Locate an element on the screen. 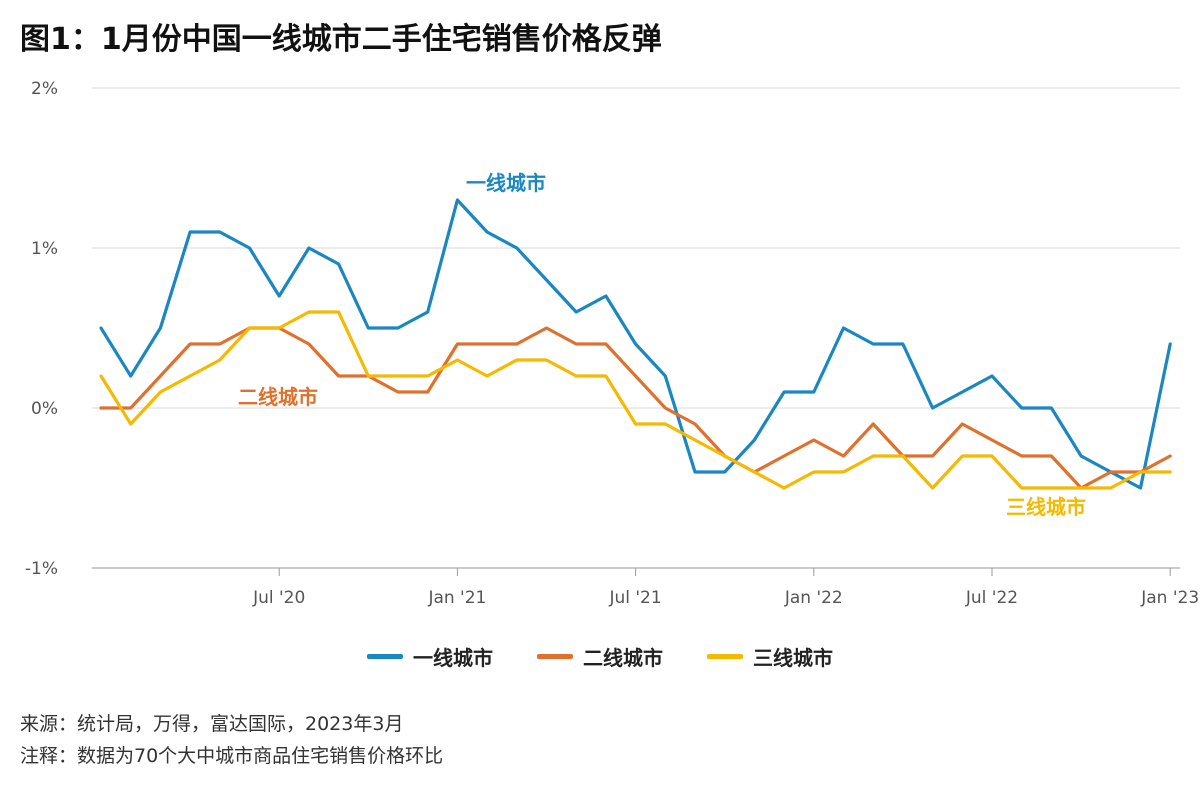 Image resolution: width=1200 pixels, height=800 pixels. legend-swatch-tier3 is located at coordinates (725, 656).